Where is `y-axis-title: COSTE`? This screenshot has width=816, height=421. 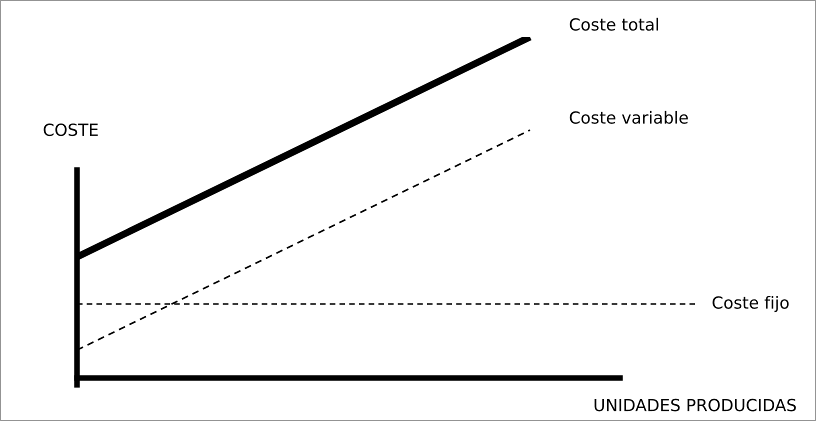 y-axis-title: COSTE is located at coordinates (71, 129).